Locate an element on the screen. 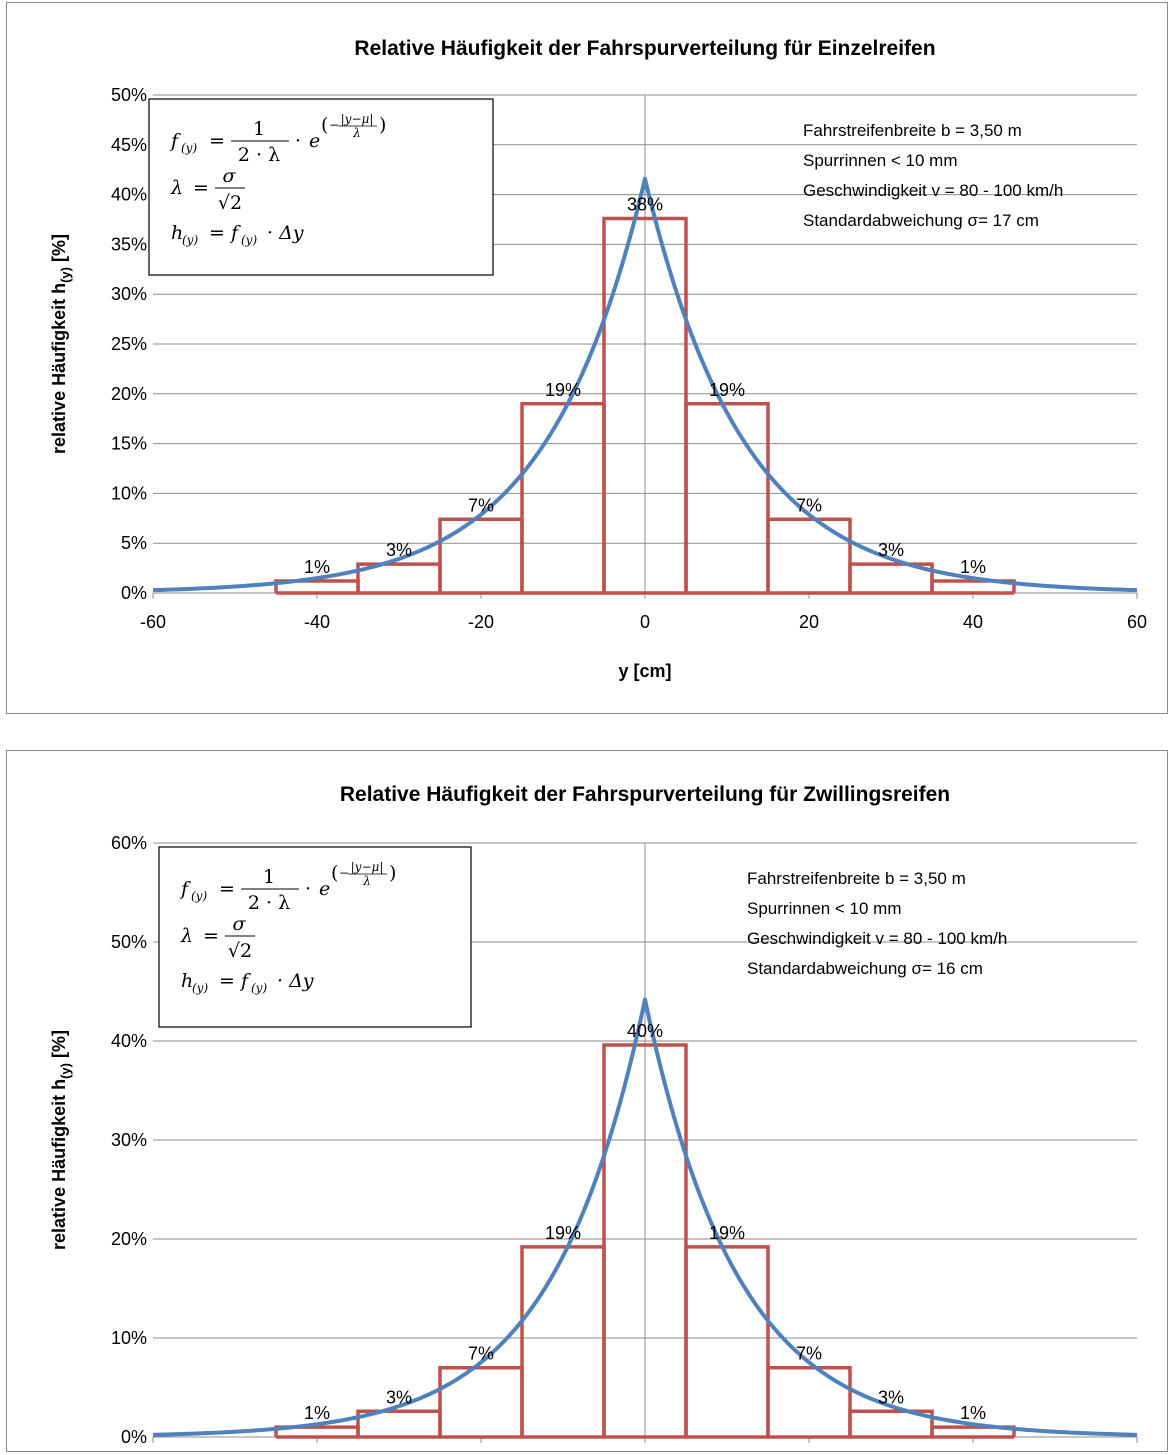 The width and height of the screenshot is (1175, 1455). formula-sub: (y) is located at coordinates (199, 896).